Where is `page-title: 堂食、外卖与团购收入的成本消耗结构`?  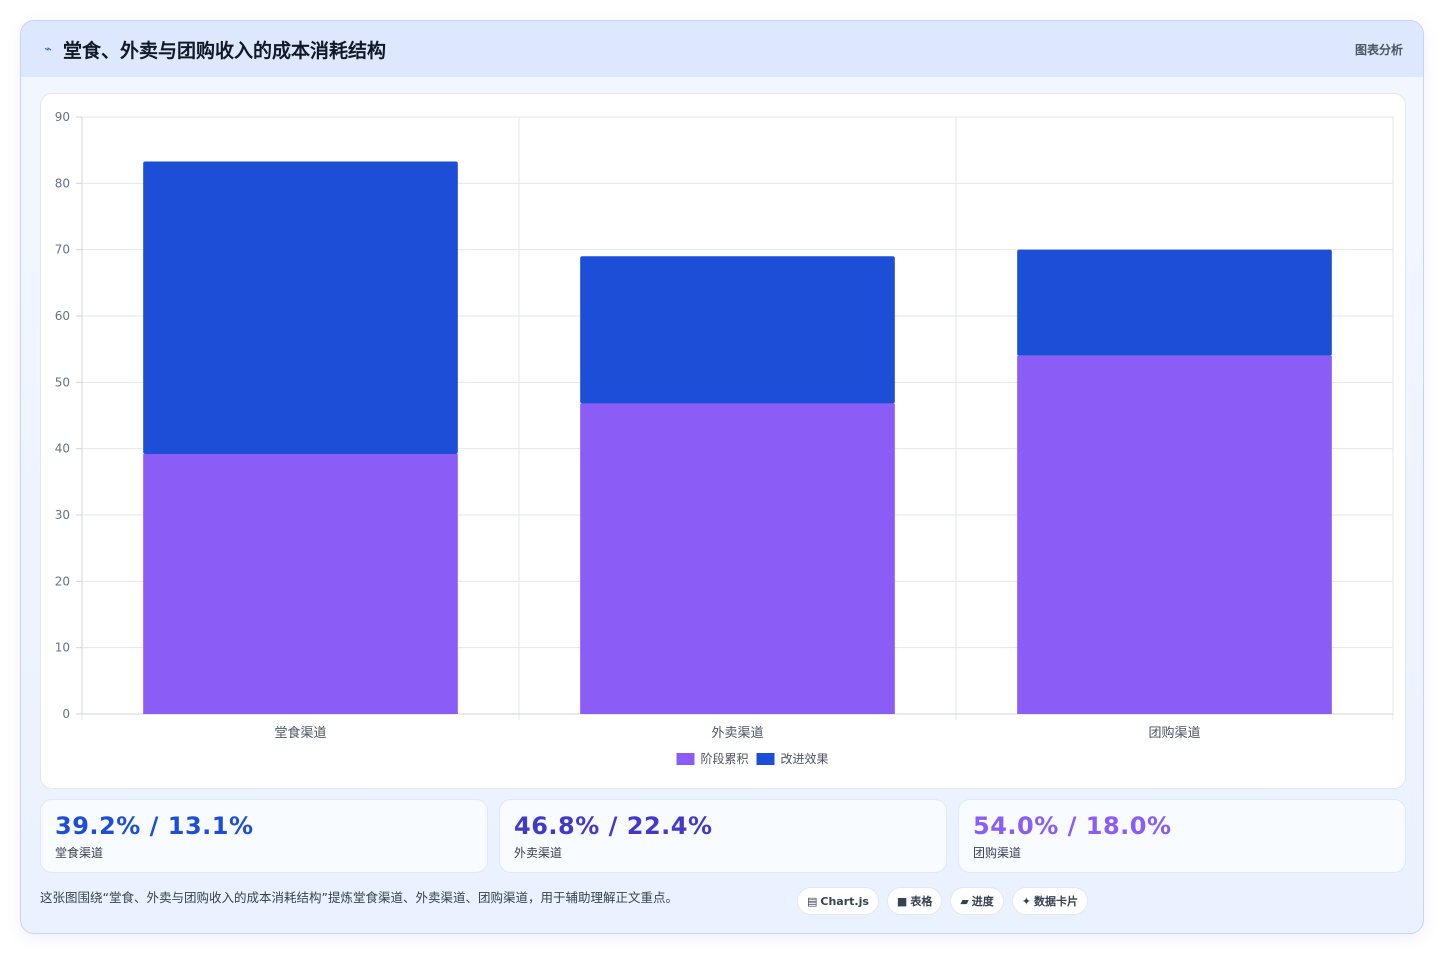 page-title: 堂食、外卖与团购收入的成本消耗结构 is located at coordinates (225, 50).